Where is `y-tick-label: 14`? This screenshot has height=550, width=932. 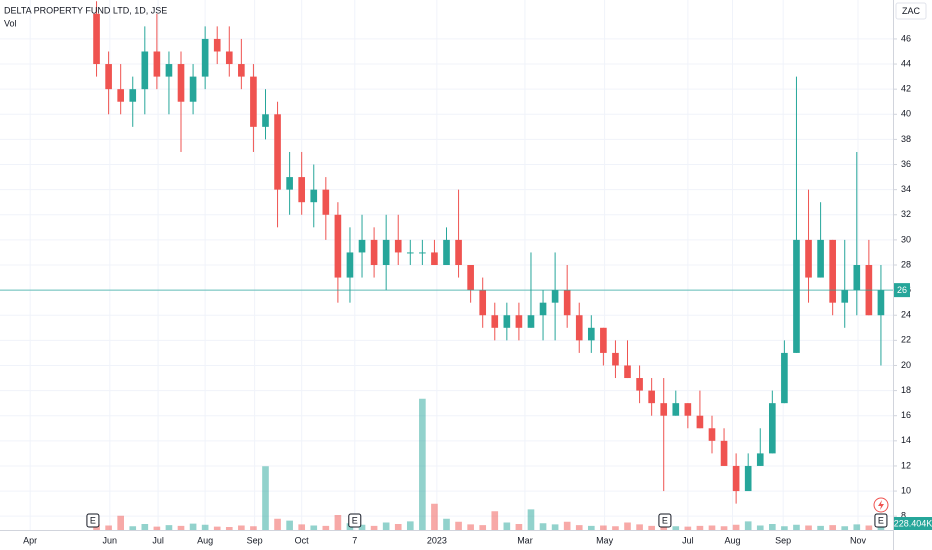
y-tick-label: 14 is located at coordinates (906, 440).